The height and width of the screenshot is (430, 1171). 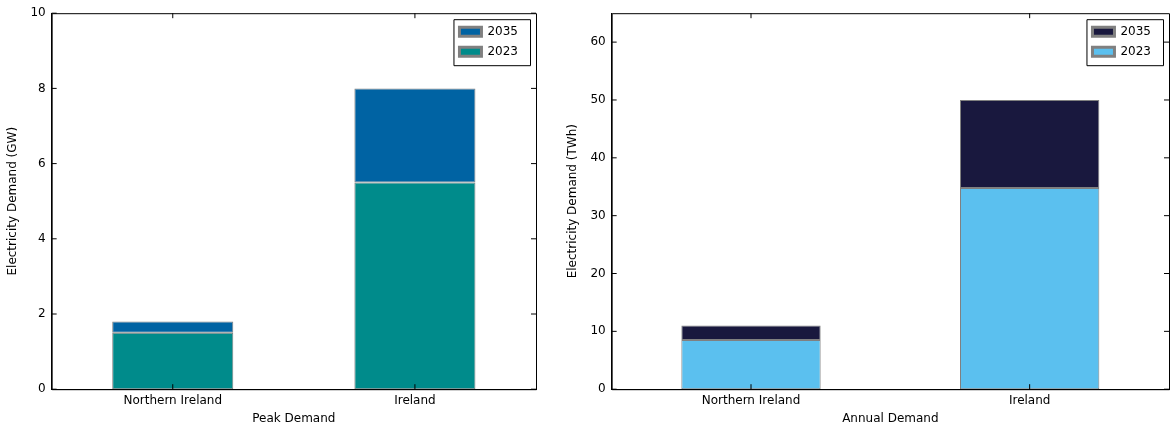 I want to click on y-tick-label: 4, so click(x=42, y=237).